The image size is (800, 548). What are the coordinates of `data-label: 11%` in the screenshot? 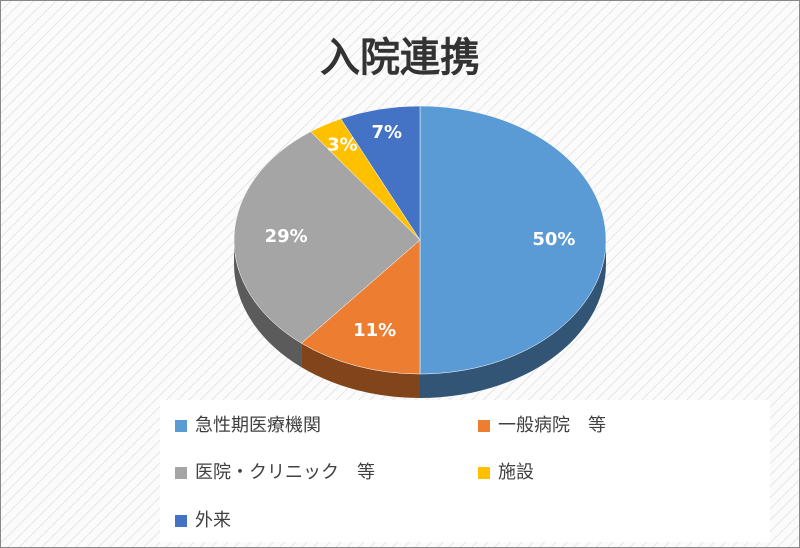 It's located at (374, 330).